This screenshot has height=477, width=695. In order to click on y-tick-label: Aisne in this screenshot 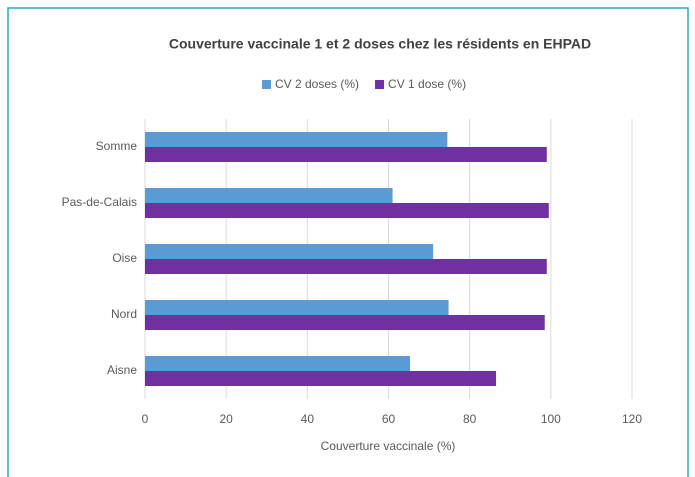, I will do `click(122, 370)`.